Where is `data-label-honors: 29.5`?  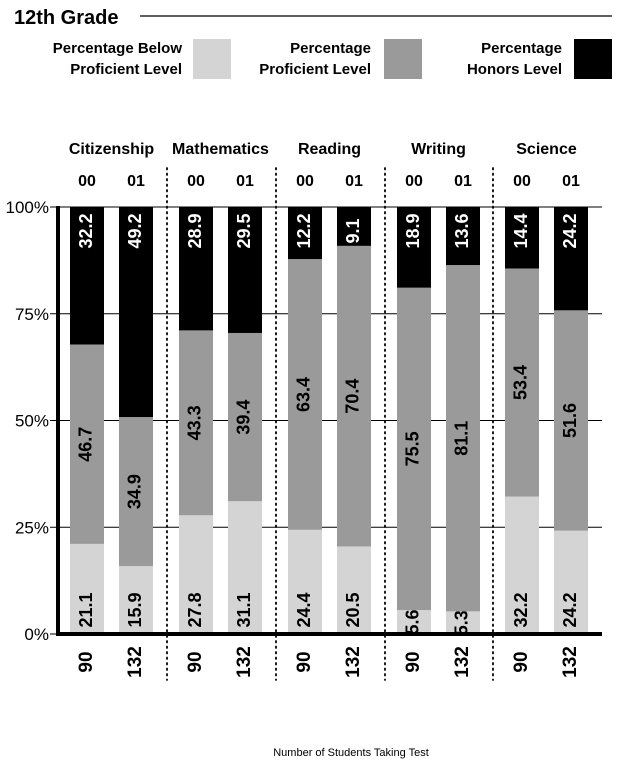
data-label-honors: 29.5 is located at coordinates (244, 230).